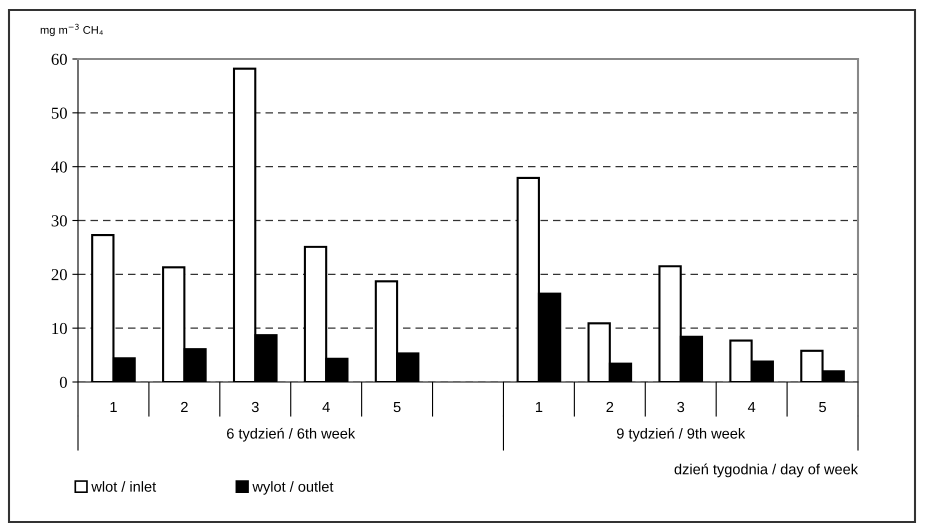 The image size is (927, 530). Describe the element at coordinates (59, 167) in the screenshot. I see `y-tick-label: 40` at that location.